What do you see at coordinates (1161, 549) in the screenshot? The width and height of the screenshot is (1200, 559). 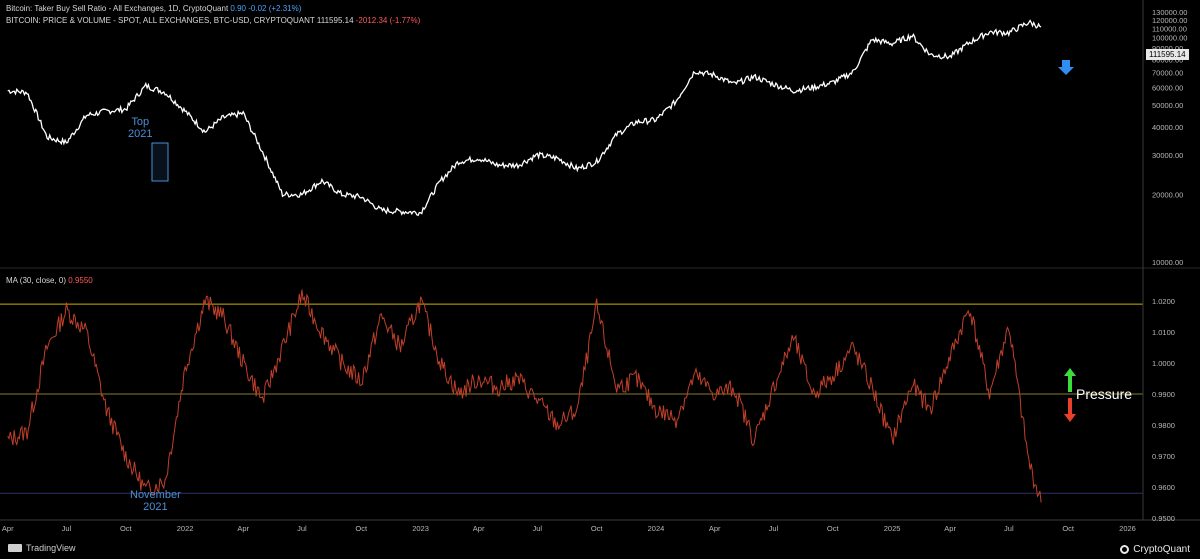 I see `cryptoquant-label: CryptoQuant` at bounding box center [1161, 549].